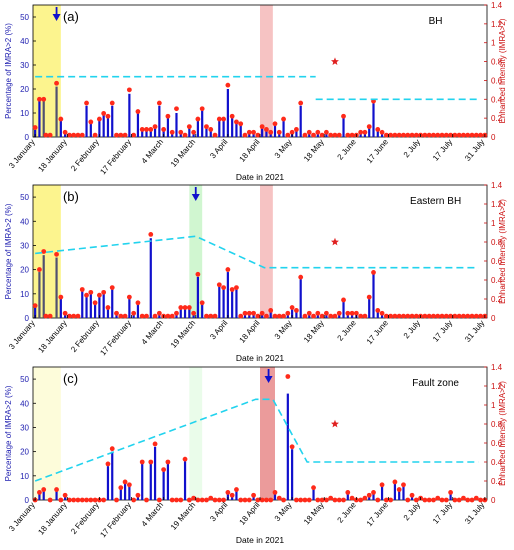 The width and height of the screenshot is (514, 550). What do you see at coordinates (378, 332) in the screenshot?
I see `x-tick-label: 17 June` at bounding box center [378, 332].